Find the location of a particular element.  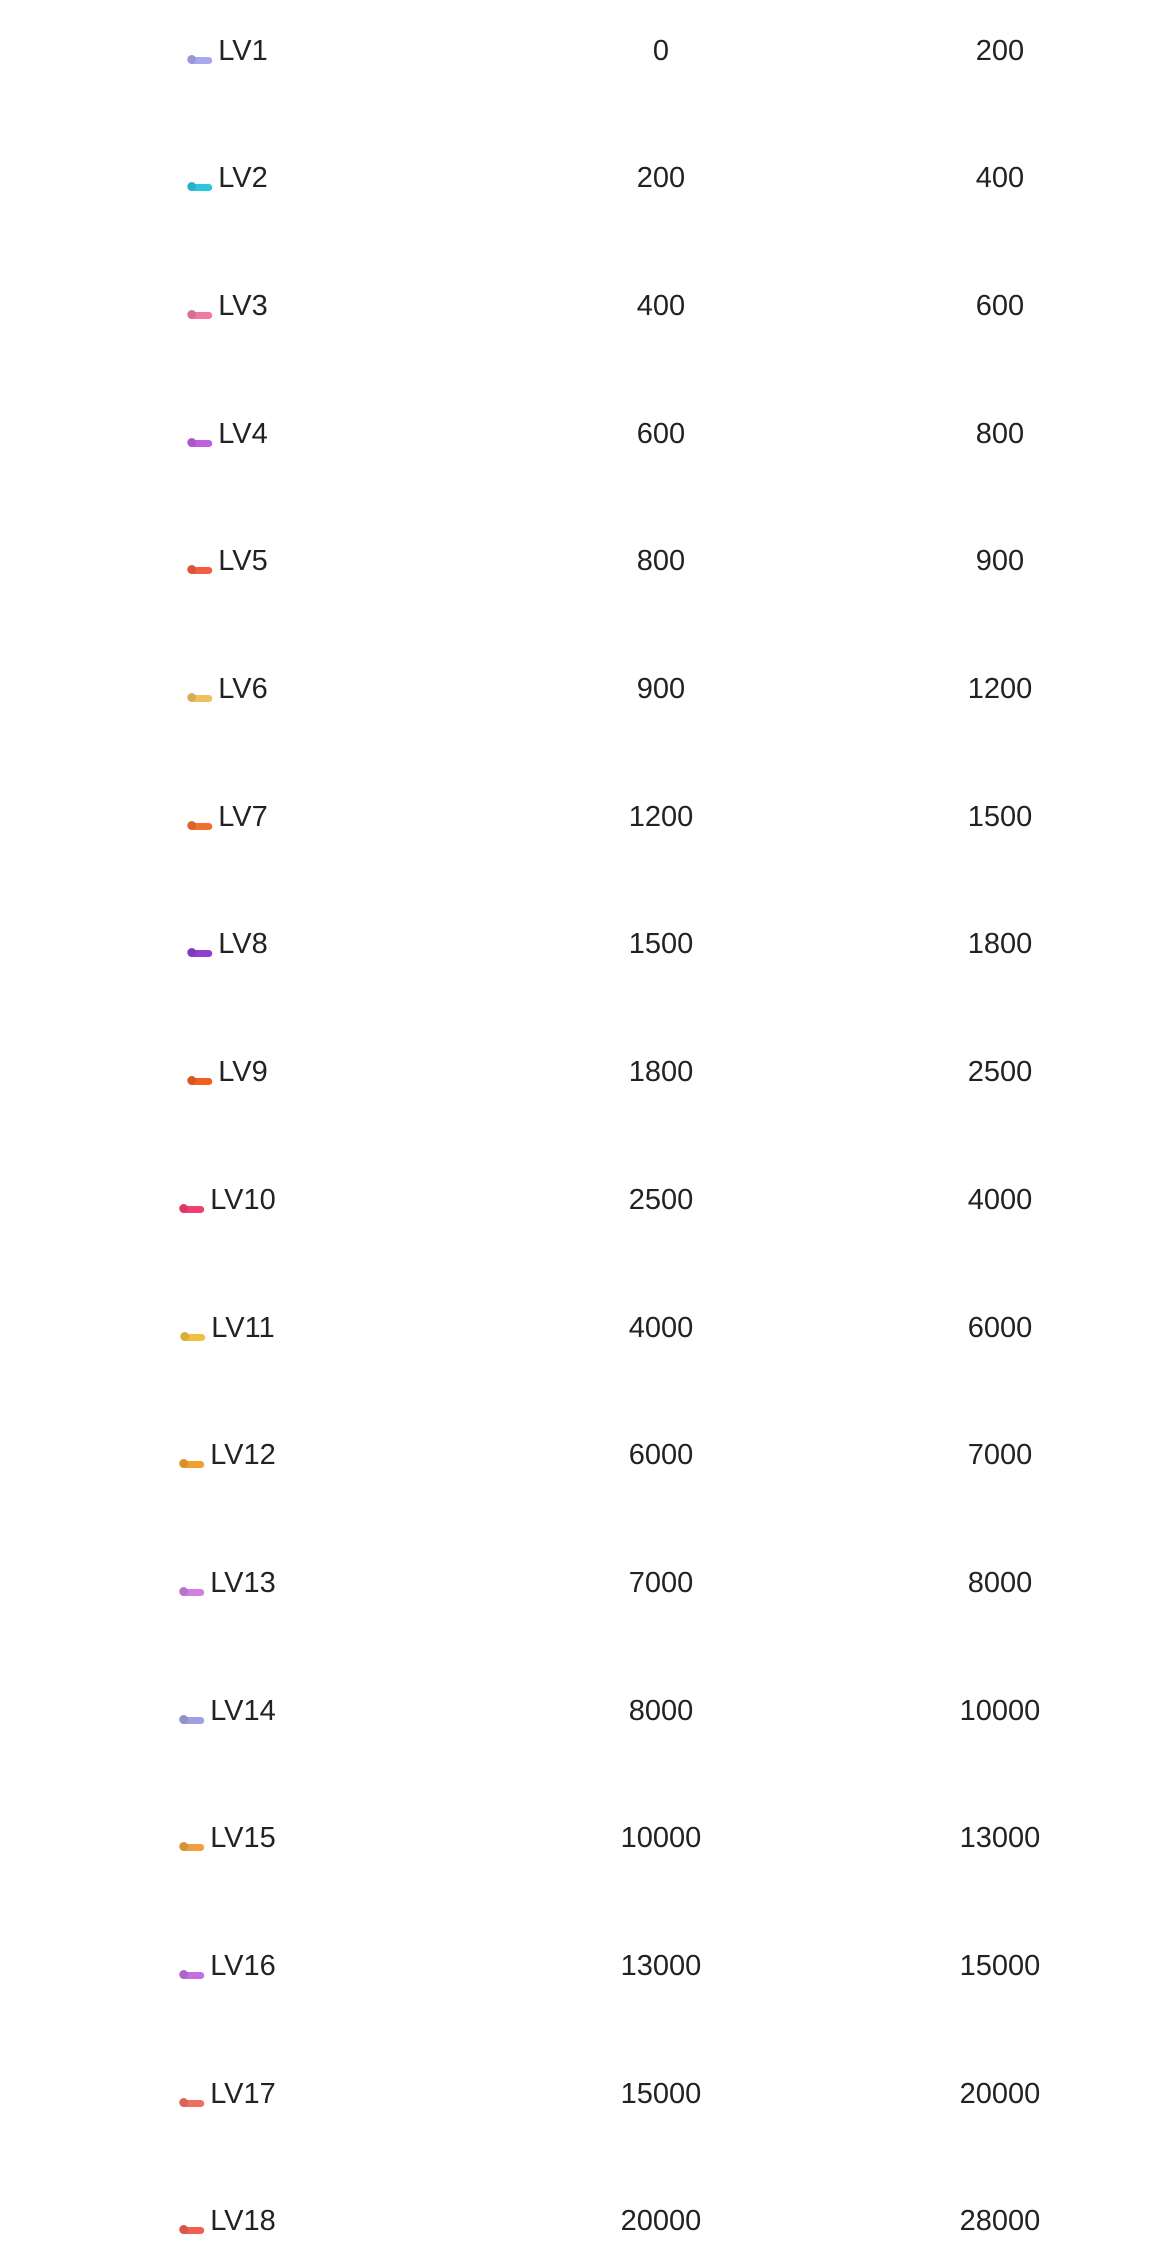

level-cell: LV18 is located at coordinates (228, 2222).